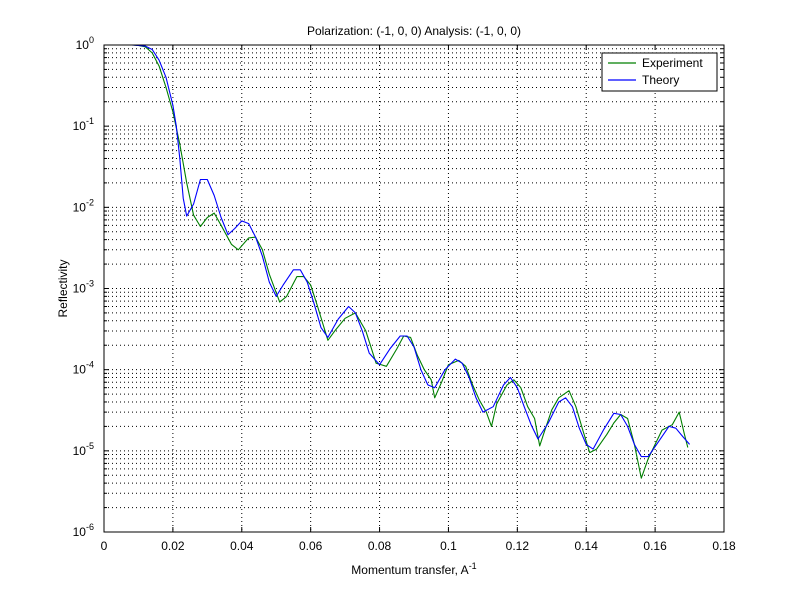 This screenshot has height=604, width=800. I want to click on legend: Experiment Theory, so click(659, 72).